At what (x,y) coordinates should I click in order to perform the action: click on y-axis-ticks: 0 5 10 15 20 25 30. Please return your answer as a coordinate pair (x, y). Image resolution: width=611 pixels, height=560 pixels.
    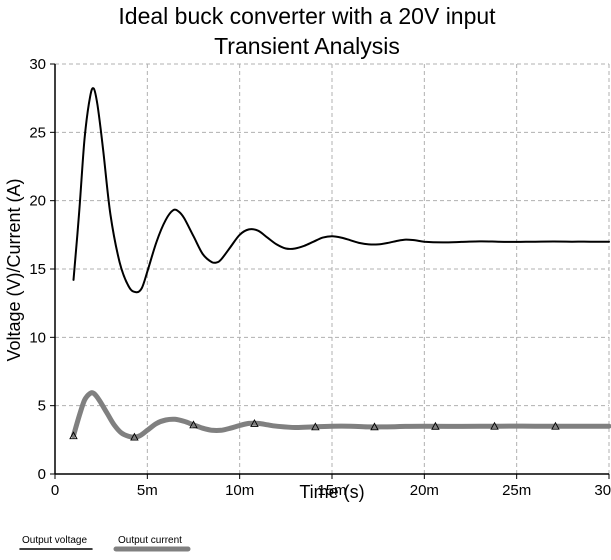
    Looking at the image, I should click on (42, 269).